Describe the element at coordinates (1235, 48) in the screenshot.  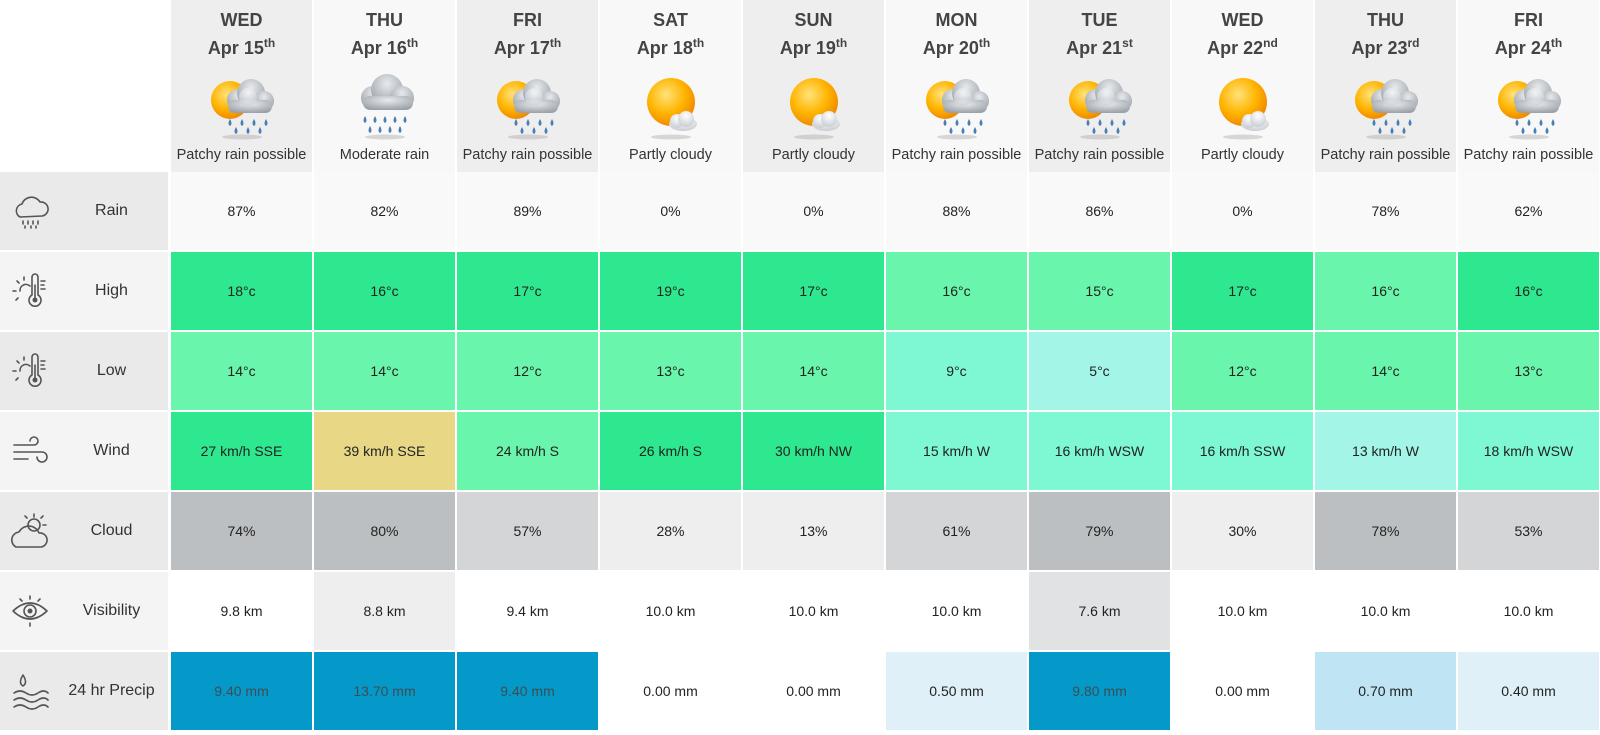
I see `date-text: Apr 22` at that location.